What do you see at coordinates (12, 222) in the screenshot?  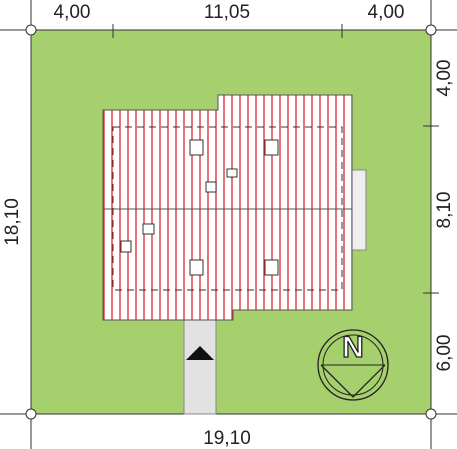 I see `dimension-label: 18,10` at bounding box center [12, 222].